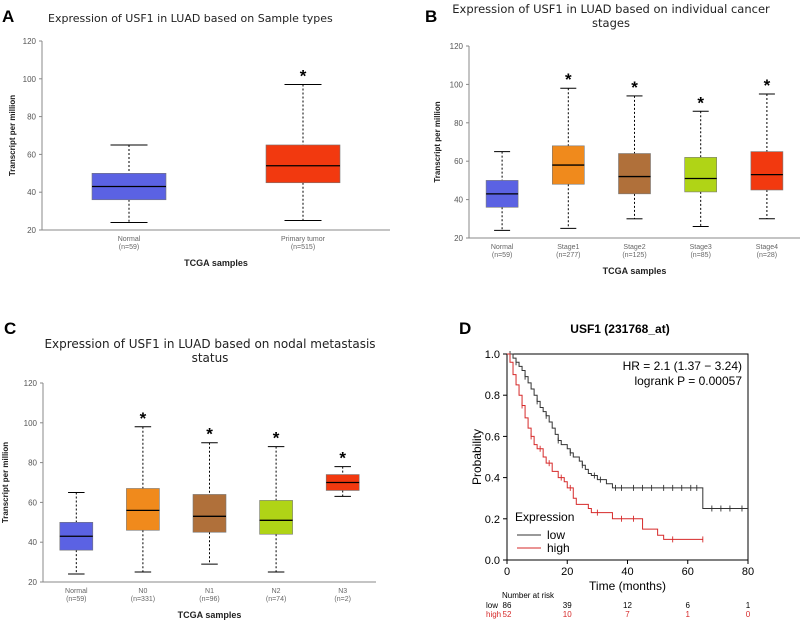 The height and width of the screenshot is (624, 809). What do you see at coordinates (492, 561) in the screenshot?
I see `y-tick-label: 0.0` at bounding box center [492, 561].